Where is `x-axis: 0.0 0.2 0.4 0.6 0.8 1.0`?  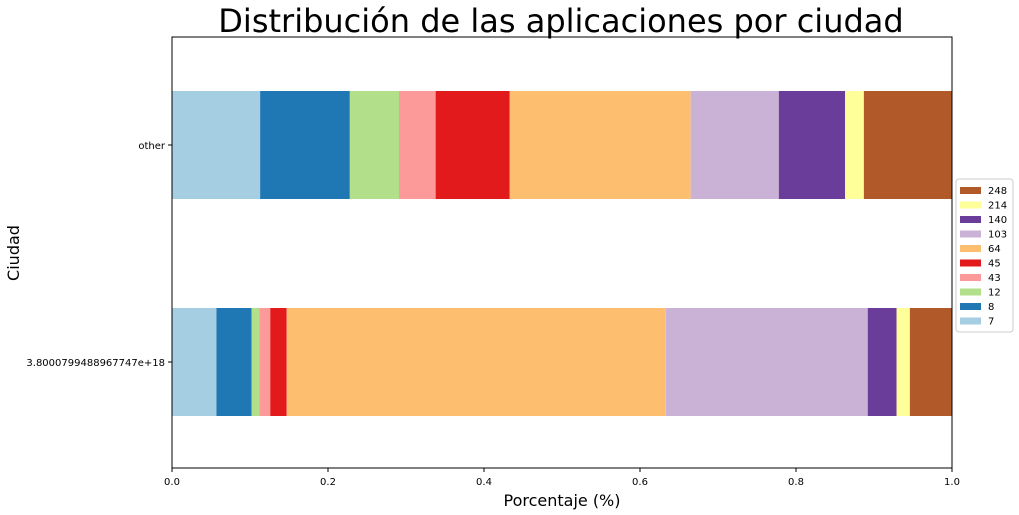
x-axis: 0.0 0.2 0.4 0.6 0.8 1.0 is located at coordinates (562, 478).